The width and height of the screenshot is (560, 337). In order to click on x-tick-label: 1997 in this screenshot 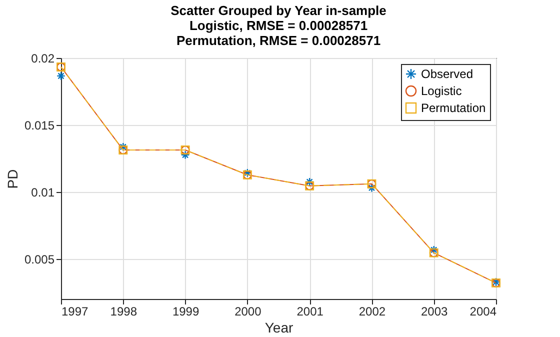, I will do `click(75, 311)`.